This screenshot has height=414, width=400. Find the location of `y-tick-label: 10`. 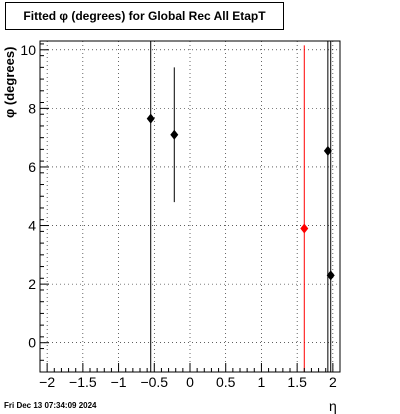

y-tick-label: 10 is located at coordinates (28, 50).